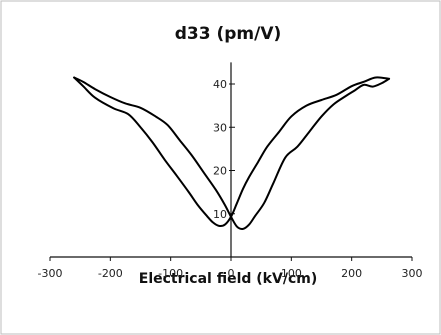  Describe the element at coordinates (220, 214) in the screenshot. I see `y-tick-label: 10` at that location.